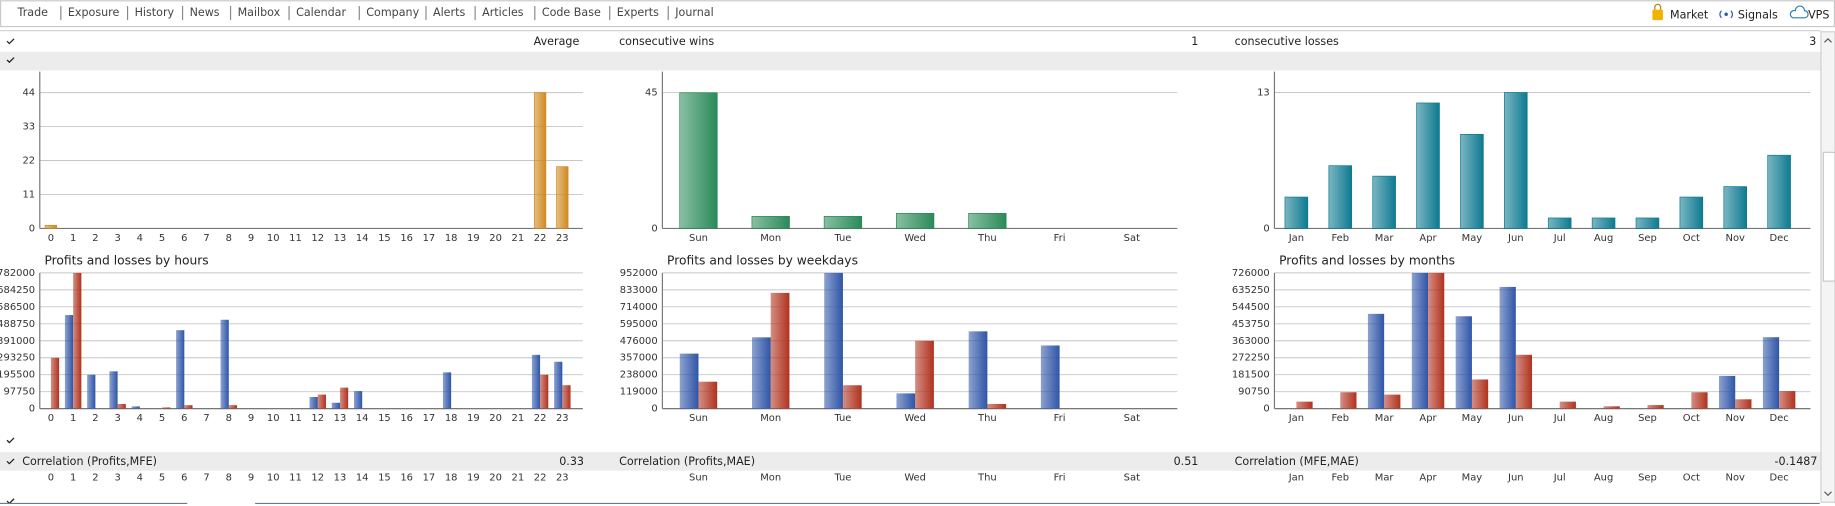  What do you see at coordinates (1251, 341) in the screenshot?
I see `y-tick-label: 363000` at bounding box center [1251, 341].